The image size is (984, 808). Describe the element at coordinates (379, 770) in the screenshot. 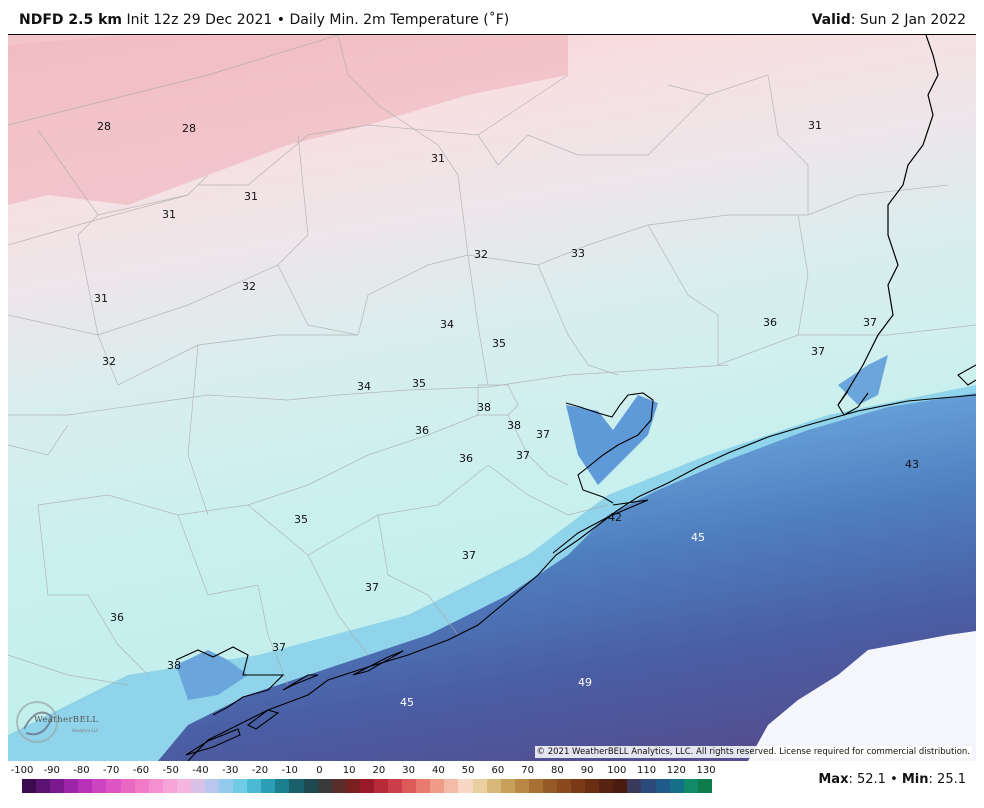

I see `colorbar-tick-label: 20` at that location.